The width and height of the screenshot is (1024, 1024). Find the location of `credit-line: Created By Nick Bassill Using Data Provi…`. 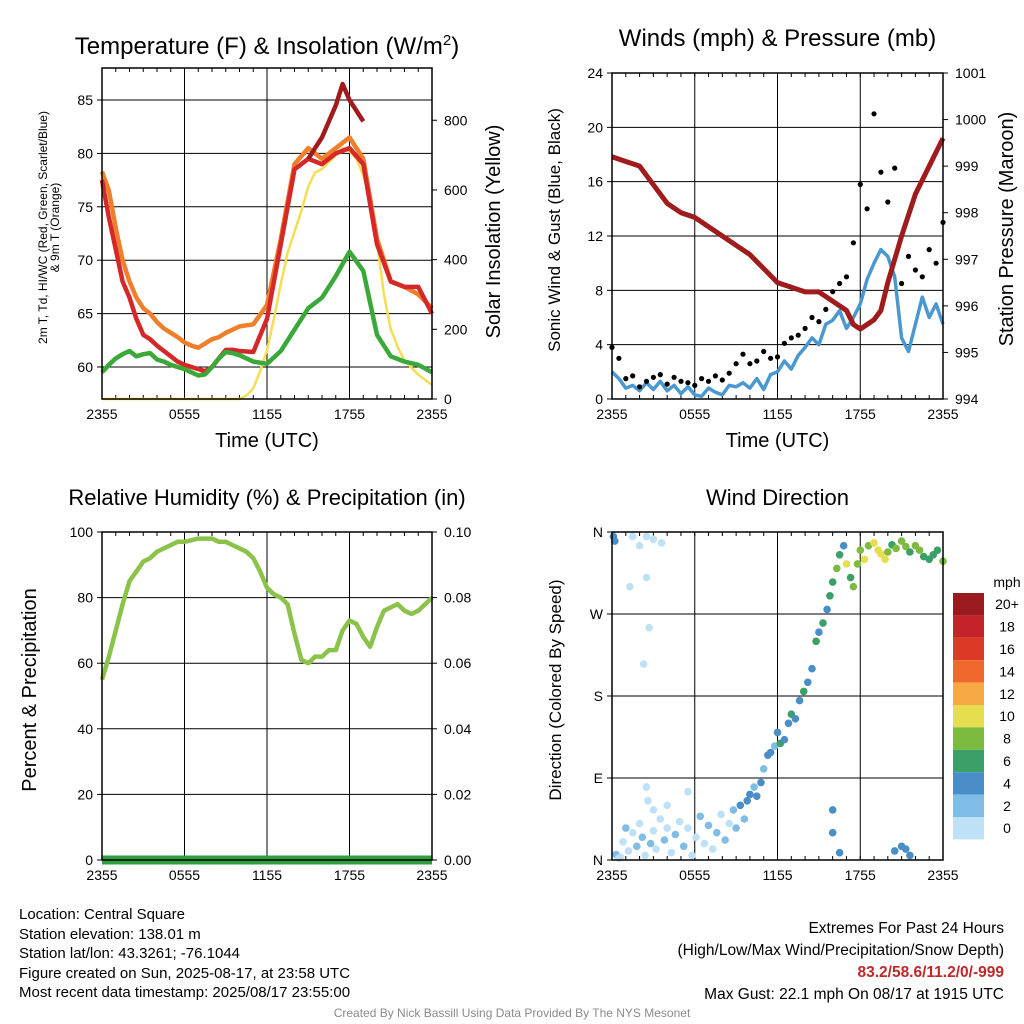

credit-line: Created By Nick Bassill Using Data Provi… is located at coordinates (512, 1013).